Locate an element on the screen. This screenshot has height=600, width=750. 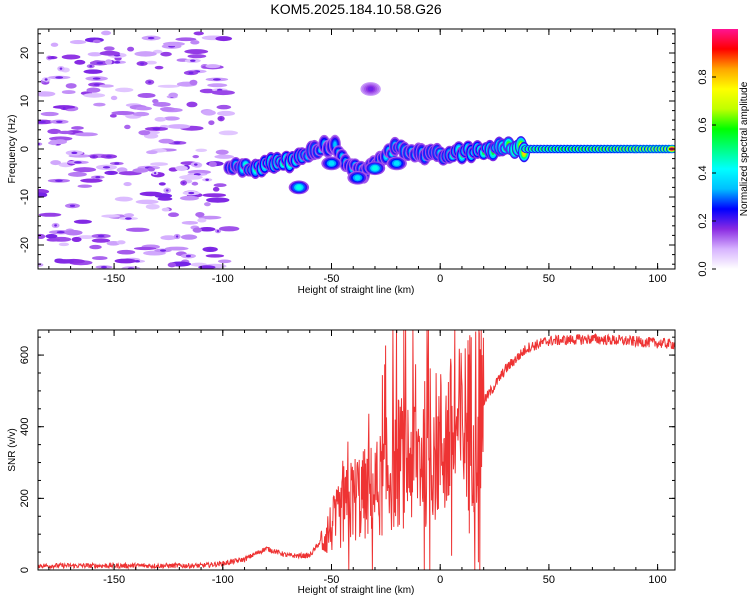
figure-title: KOM5.2025.184.10.58.G26 is located at coordinates (355, 9).